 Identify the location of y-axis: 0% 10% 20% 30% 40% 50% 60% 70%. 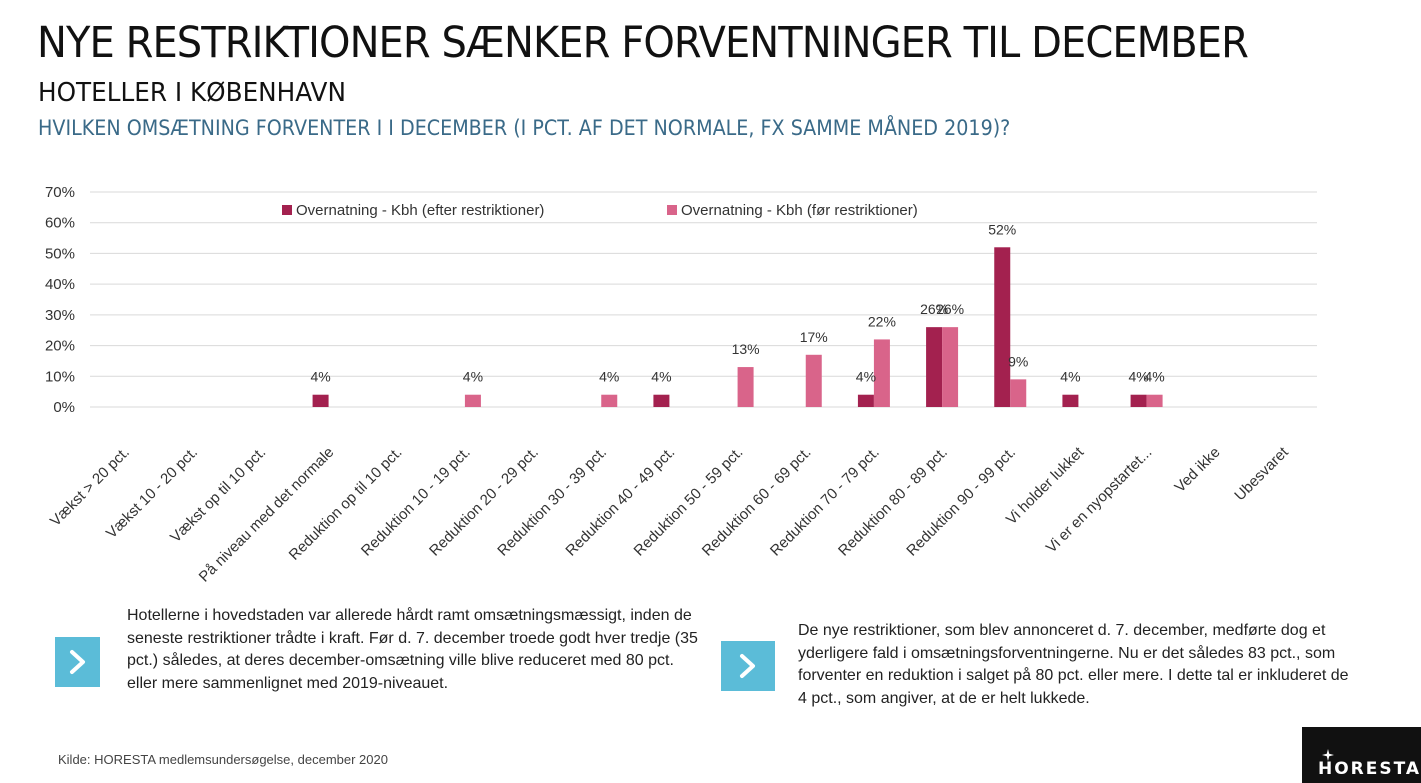
(60, 300).